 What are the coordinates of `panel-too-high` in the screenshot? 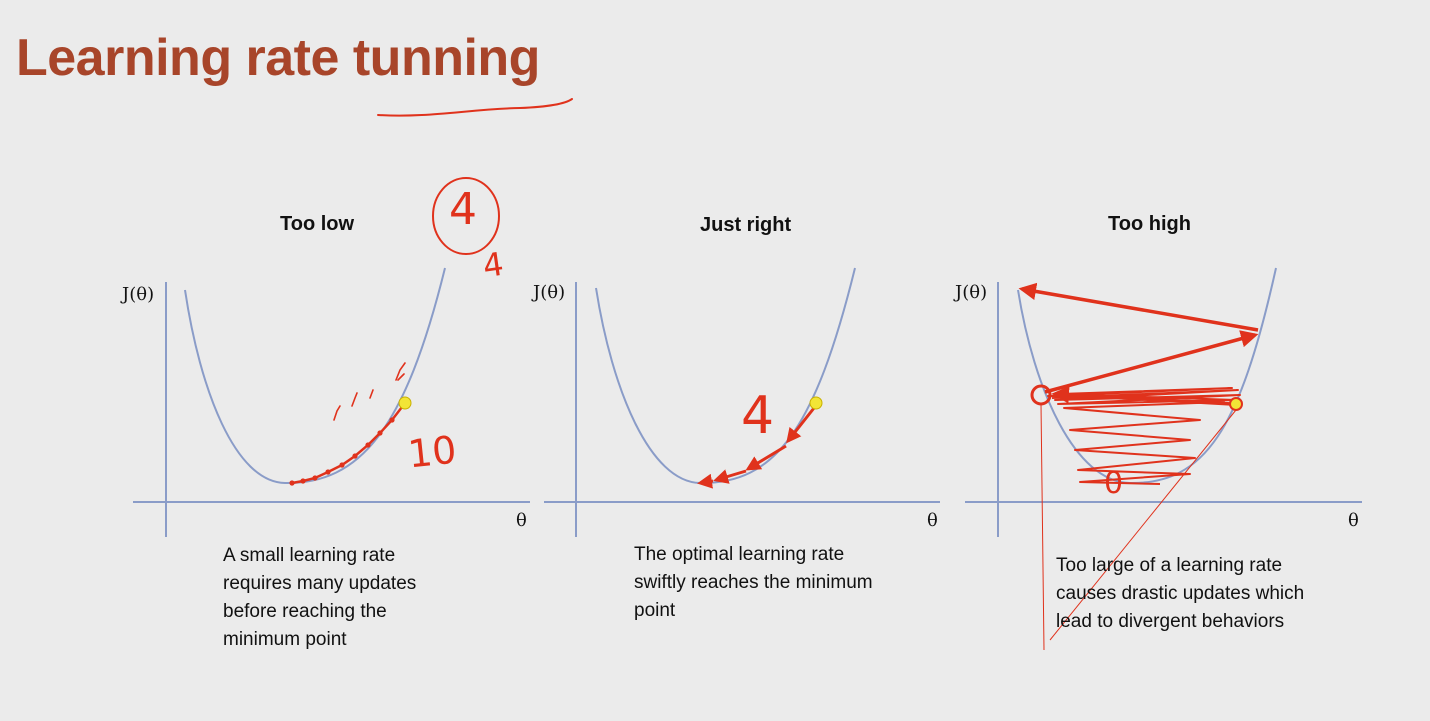 It's located at (1163, 459).